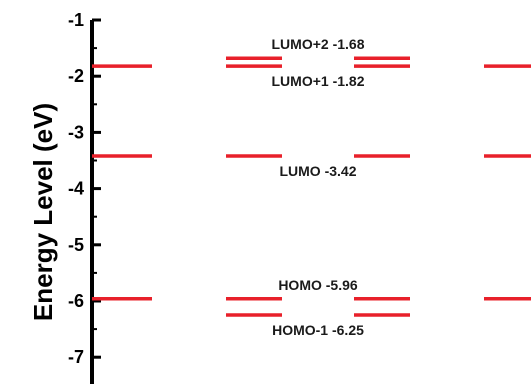 Image resolution: width=531 pixels, height=384 pixels. What do you see at coordinates (76, 245) in the screenshot?
I see `y-tick-label: -5` at bounding box center [76, 245].